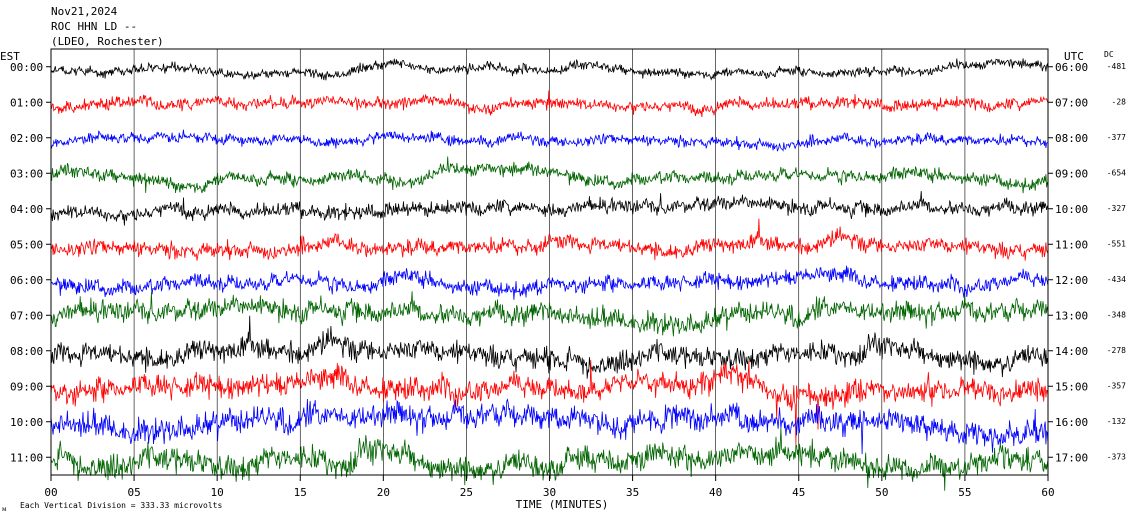  What do you see at coordinates (4, 509) in the screenshot?
I see `footer-mark: ᴍ` at bounding box center [4, 509].